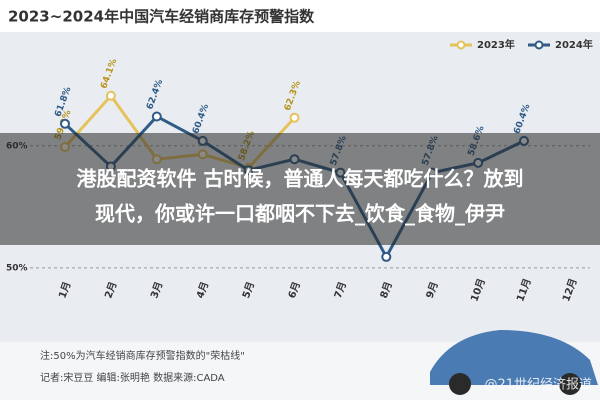 The width and height of the screenshot is (600, 400). I want to click on car-image, so click(514, 362).